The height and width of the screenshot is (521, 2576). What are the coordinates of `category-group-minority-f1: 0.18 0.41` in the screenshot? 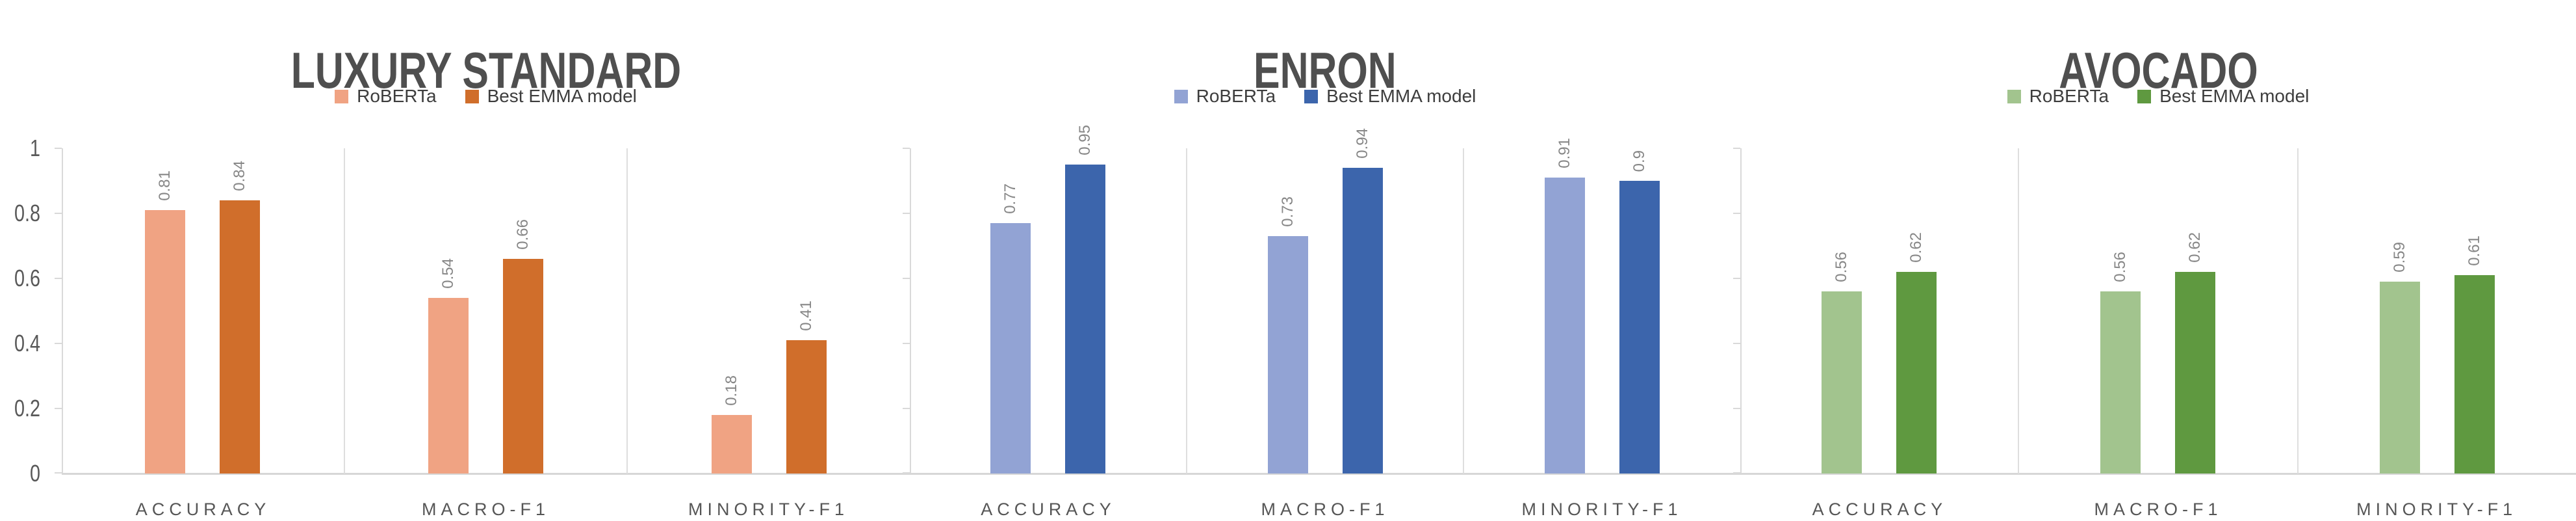 It's located at (769, 311).